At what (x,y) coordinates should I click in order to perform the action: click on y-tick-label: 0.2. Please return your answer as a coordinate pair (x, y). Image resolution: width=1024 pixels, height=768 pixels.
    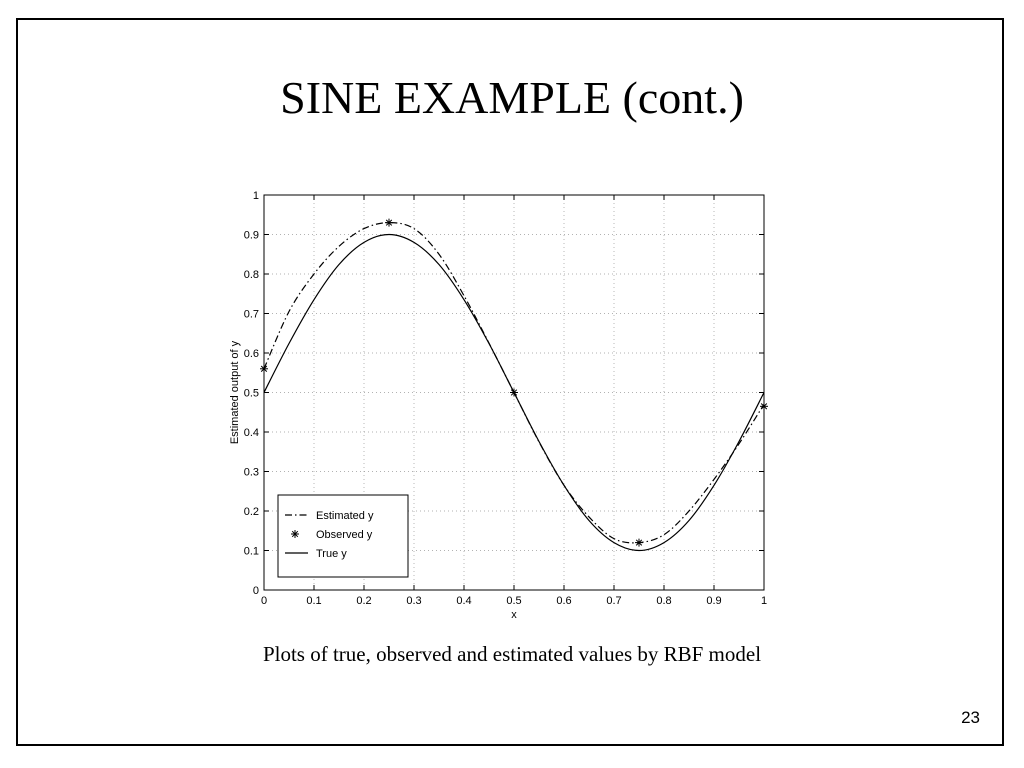
    Looking at the image, I should click on (251, 512).